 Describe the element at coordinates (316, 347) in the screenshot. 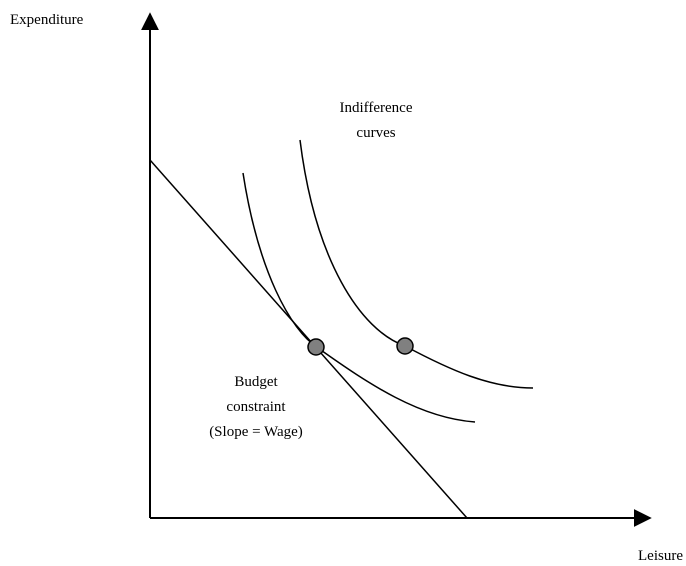

I see `tangency-point` at that location.